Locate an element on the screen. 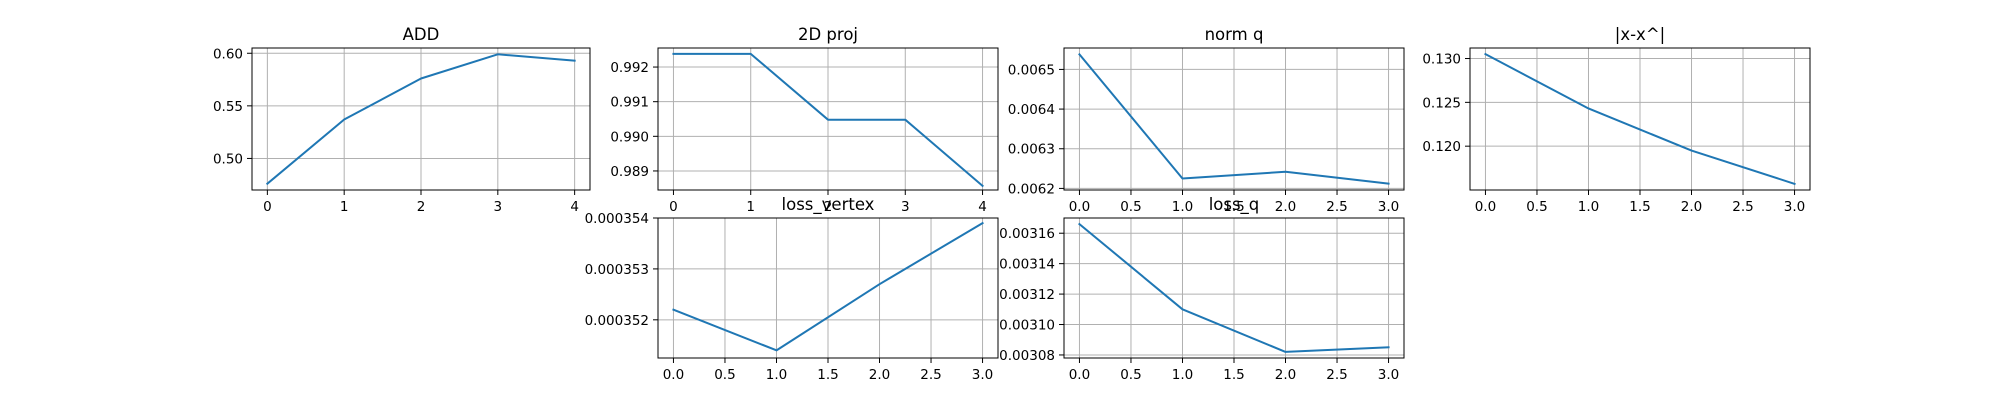 The width and height of the screenshot is (2000, 400). subplot-1: 0 1 2 3 4 0.50 0.55 0.60 ADD is located at coordinates (402, 120).